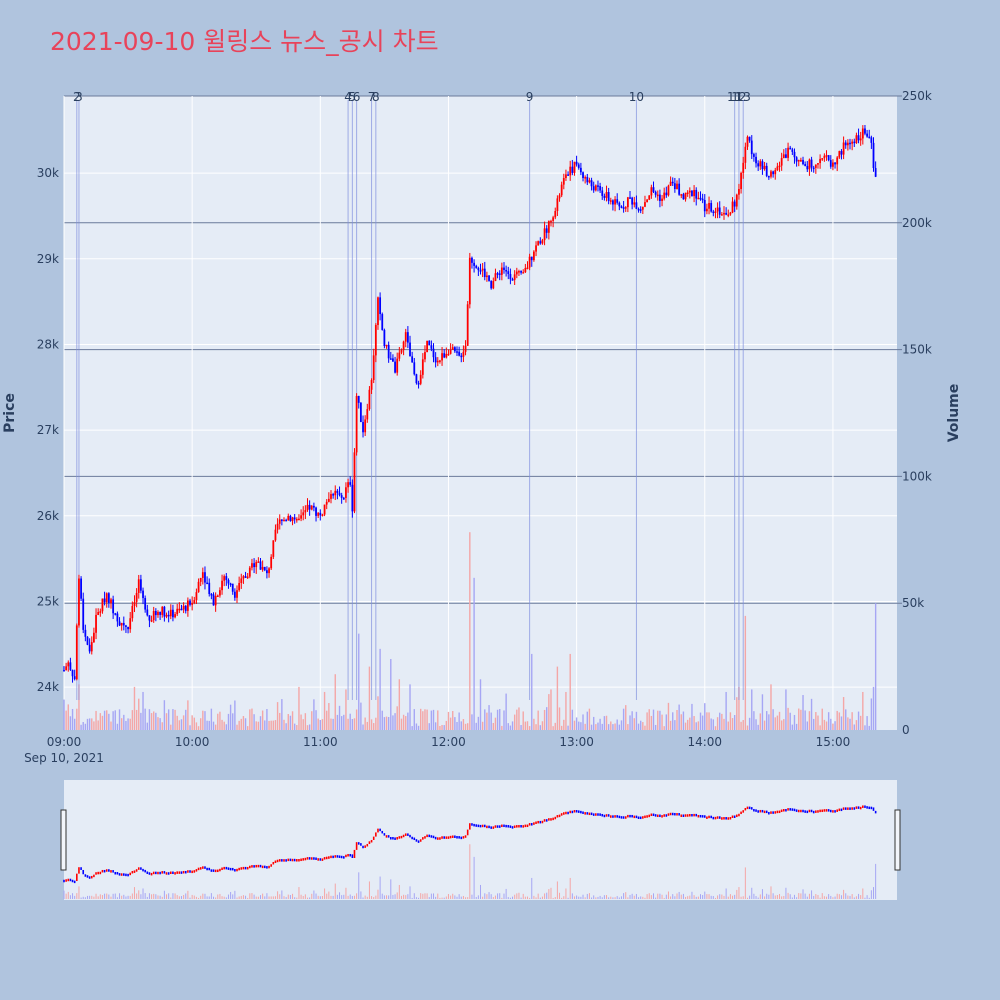 The width and height of the screenshot is (1000, 1000). Describe the element at coordinates (897, 840) in the screenshot. I see `range-slider-right-handle` at that location.